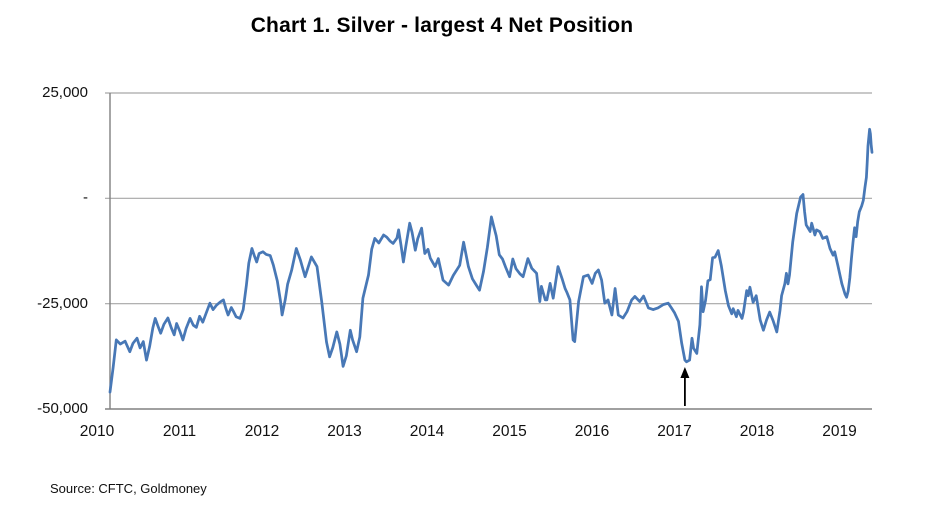 Image resolution: width=926 pixels, height=526 pixels. Describe the element at coordinates (674, 431) in the screenshot. I see `x-tick-label: 2017` at that location.